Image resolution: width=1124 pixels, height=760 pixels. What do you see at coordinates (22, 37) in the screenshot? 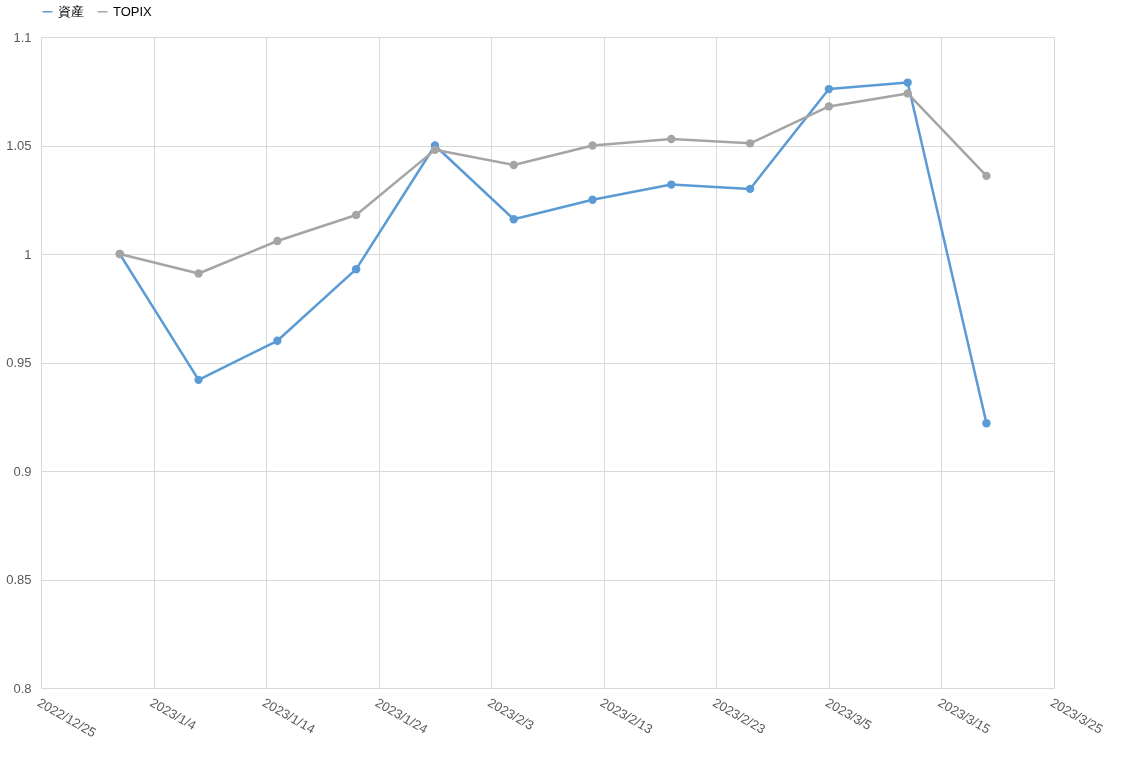
I see `y-tick-label: 1.1` at bounding box center [22, 37].